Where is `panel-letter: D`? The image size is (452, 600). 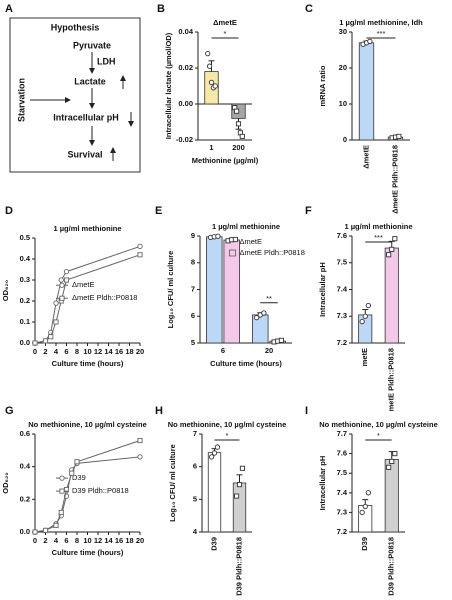
panel-letter: D is located at coordinates (9, 211).